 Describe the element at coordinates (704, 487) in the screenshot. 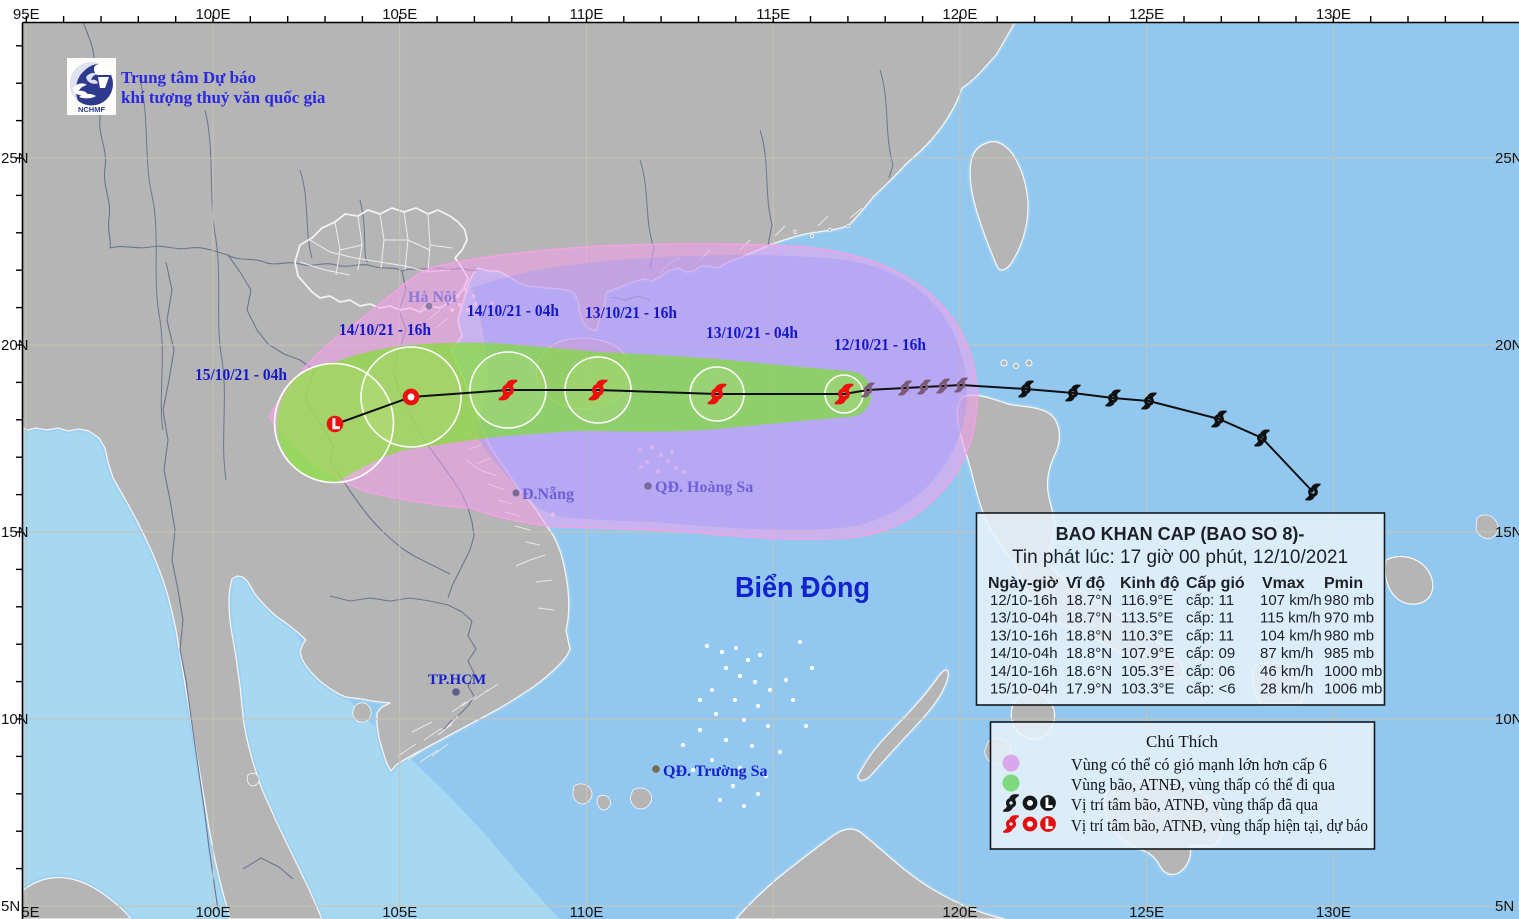

I see `svg-text: QĐ. Hoàng Sa` at that location.